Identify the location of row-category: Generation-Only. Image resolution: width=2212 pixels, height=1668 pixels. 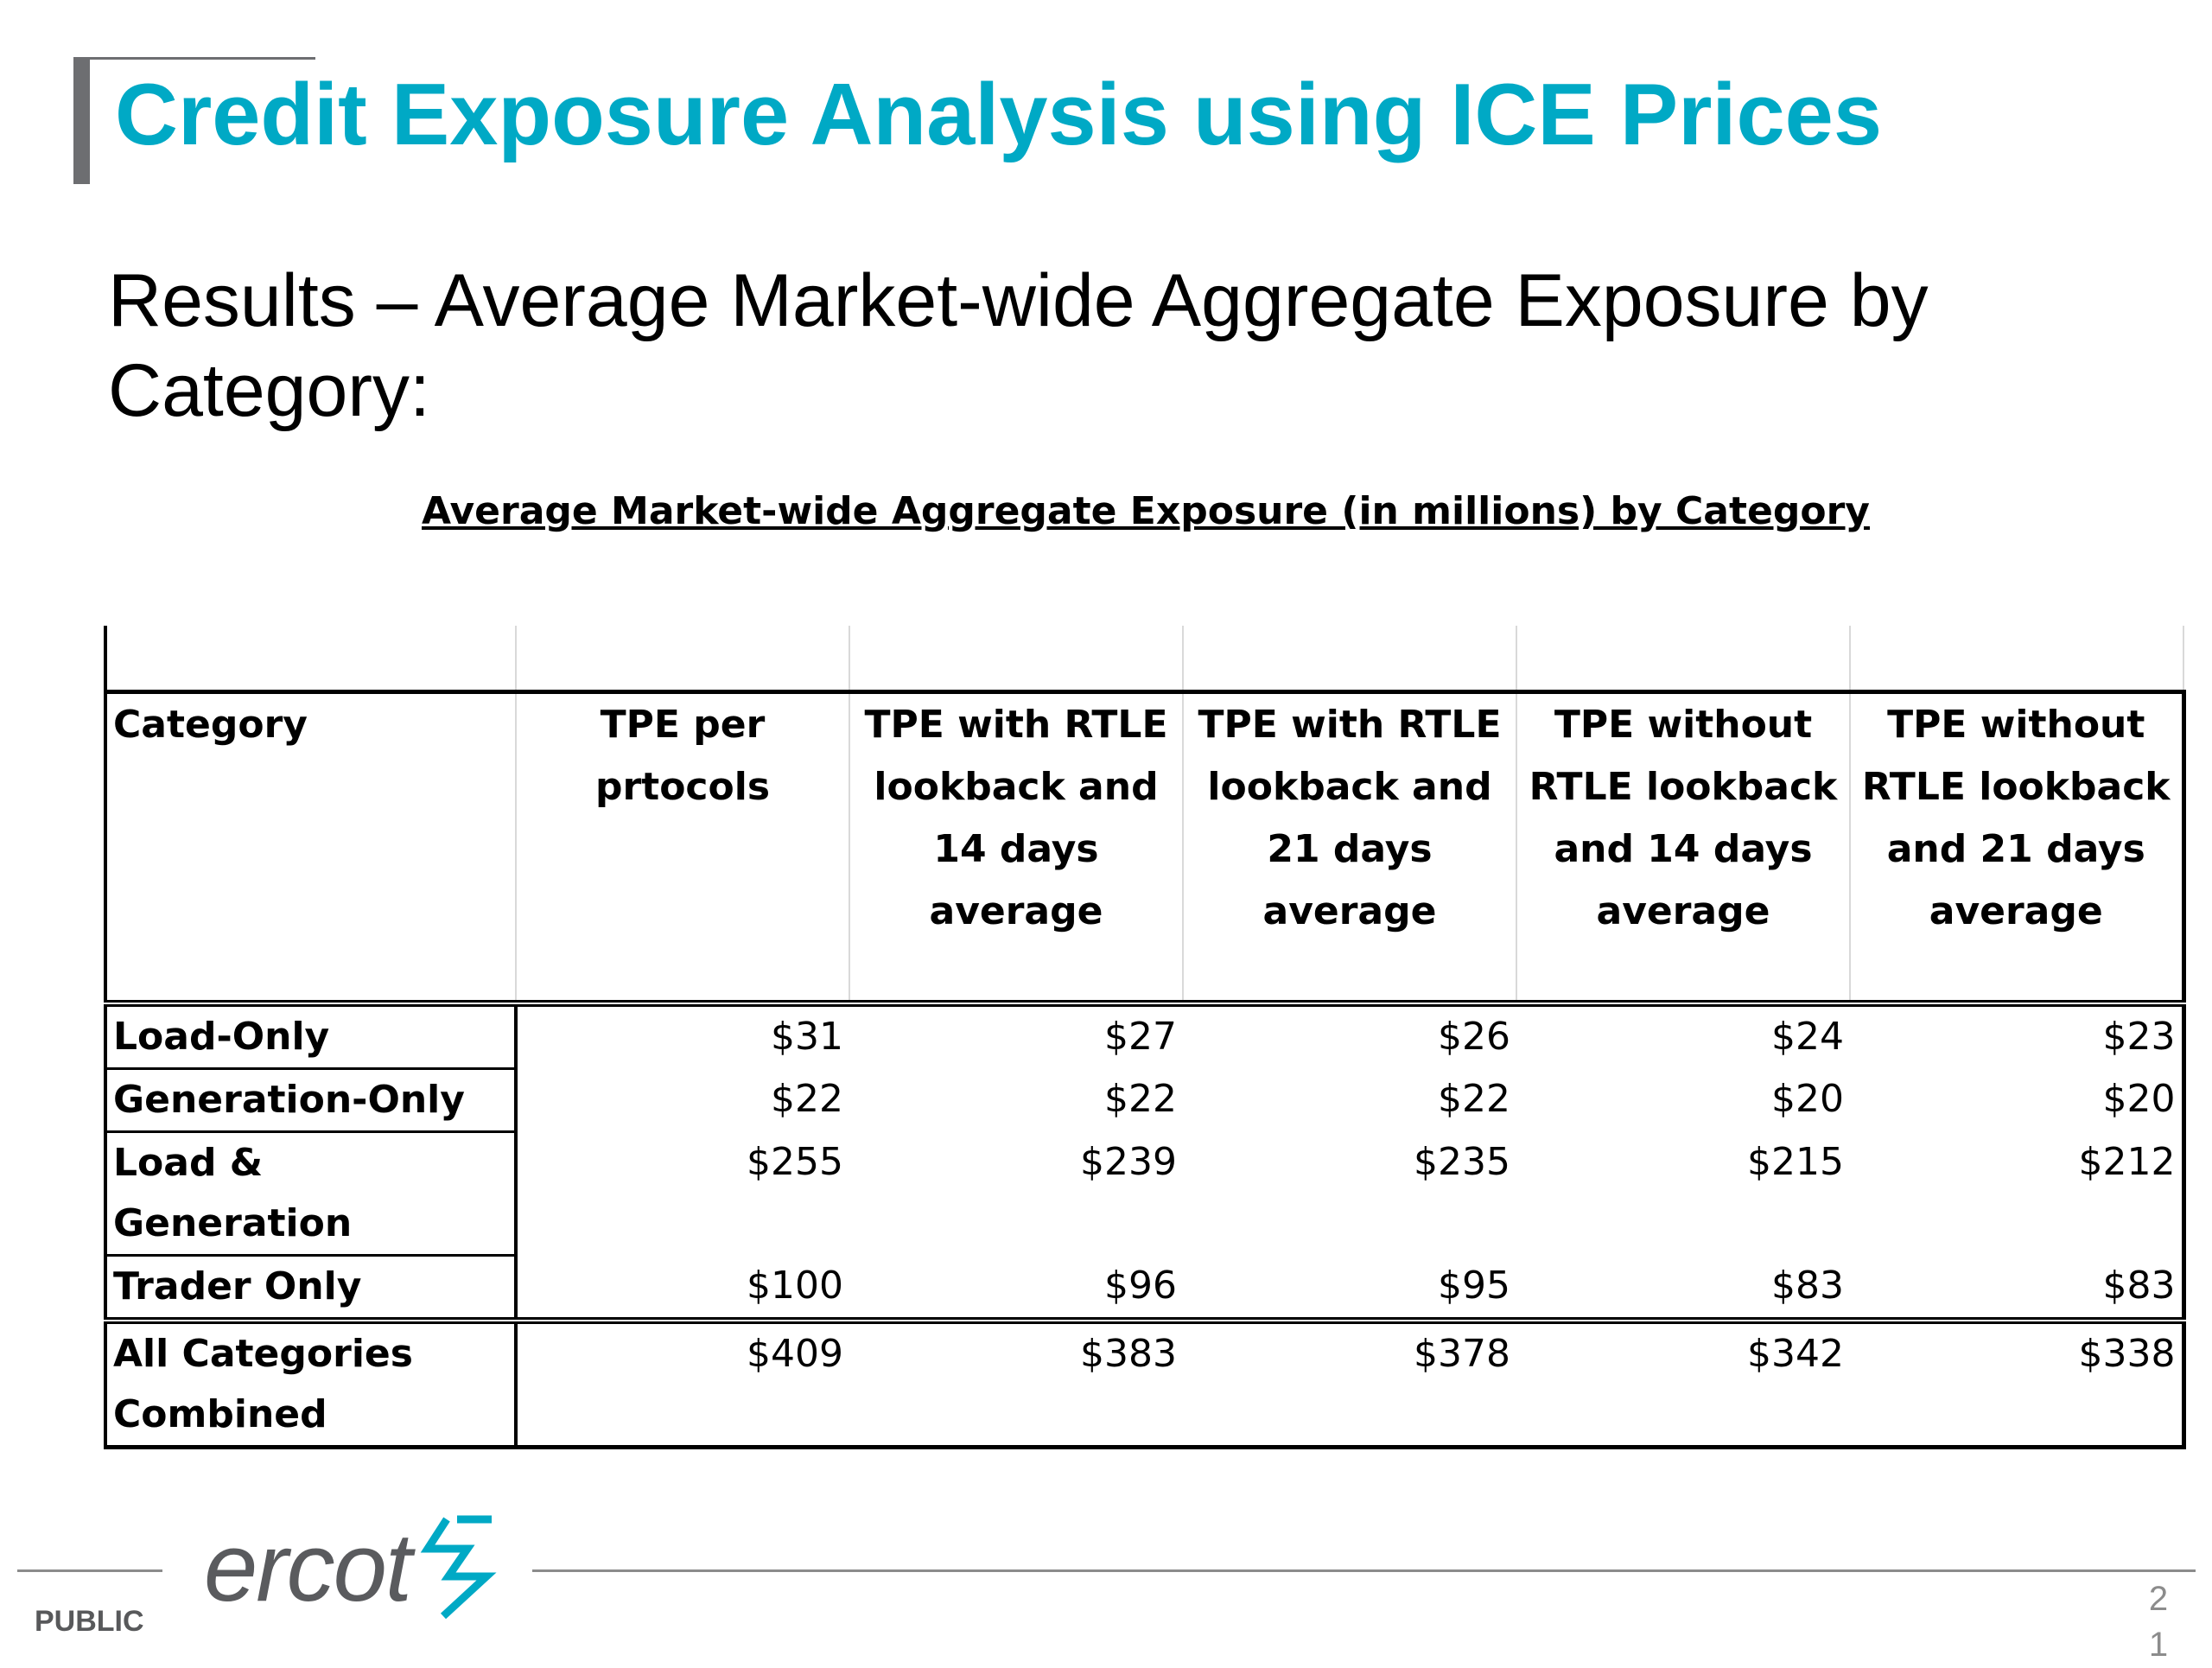
(311, 1100).